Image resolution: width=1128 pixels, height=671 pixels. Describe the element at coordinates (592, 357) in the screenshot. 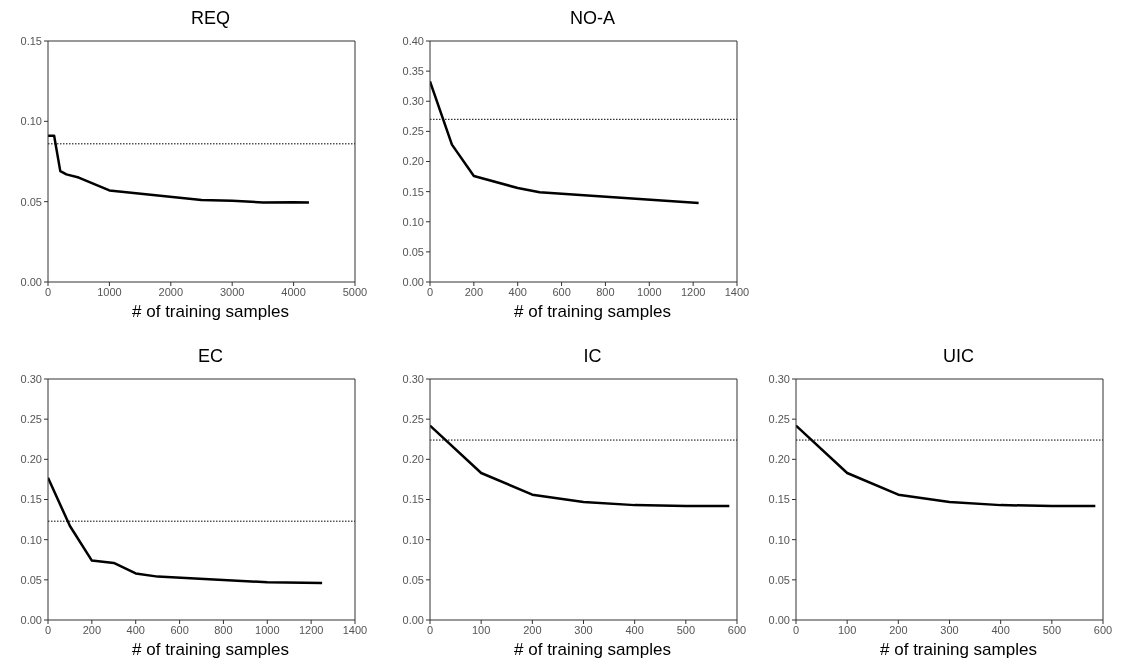

I see `chart-title: IC` at that location.